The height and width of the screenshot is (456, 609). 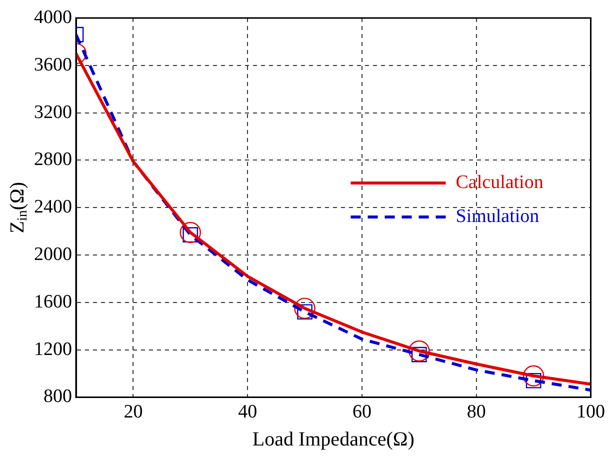 I want to click on y-tick-label: 800, so click(x=58, y=397).